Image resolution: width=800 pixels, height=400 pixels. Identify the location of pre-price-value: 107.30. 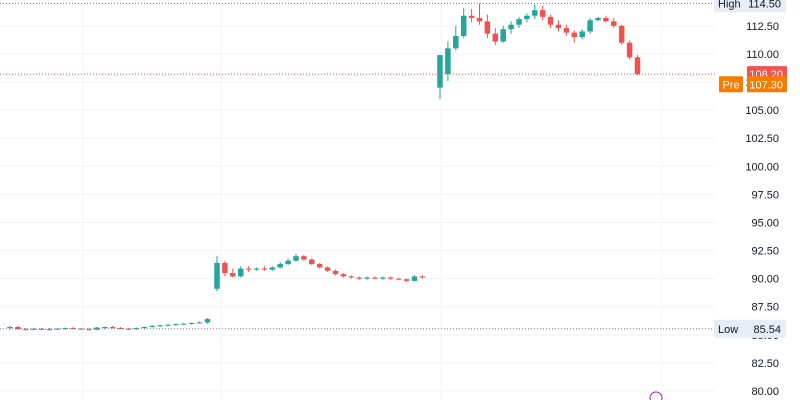
(766, 85).